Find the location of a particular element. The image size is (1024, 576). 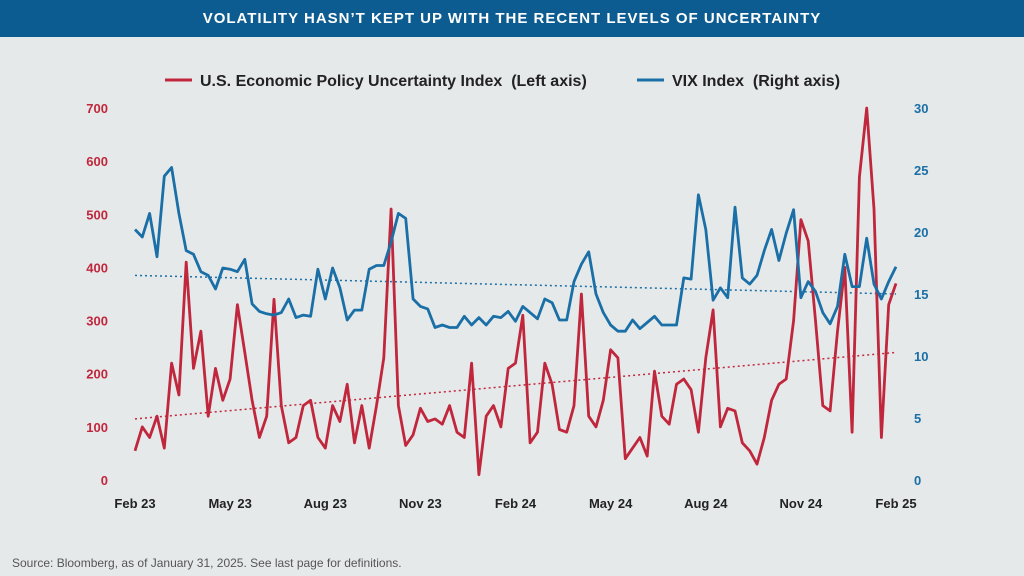

left-tick-label: 300 is located at coordinates (97, 321).